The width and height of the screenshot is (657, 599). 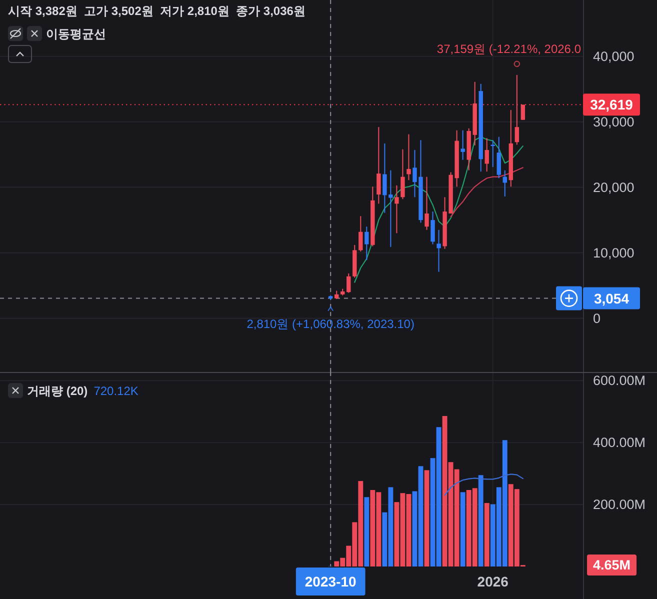 What do you see at coordinates (613, 187) in the screenshot?
I see `y-tick-label: 20,000` at bounding box center [613, 187].